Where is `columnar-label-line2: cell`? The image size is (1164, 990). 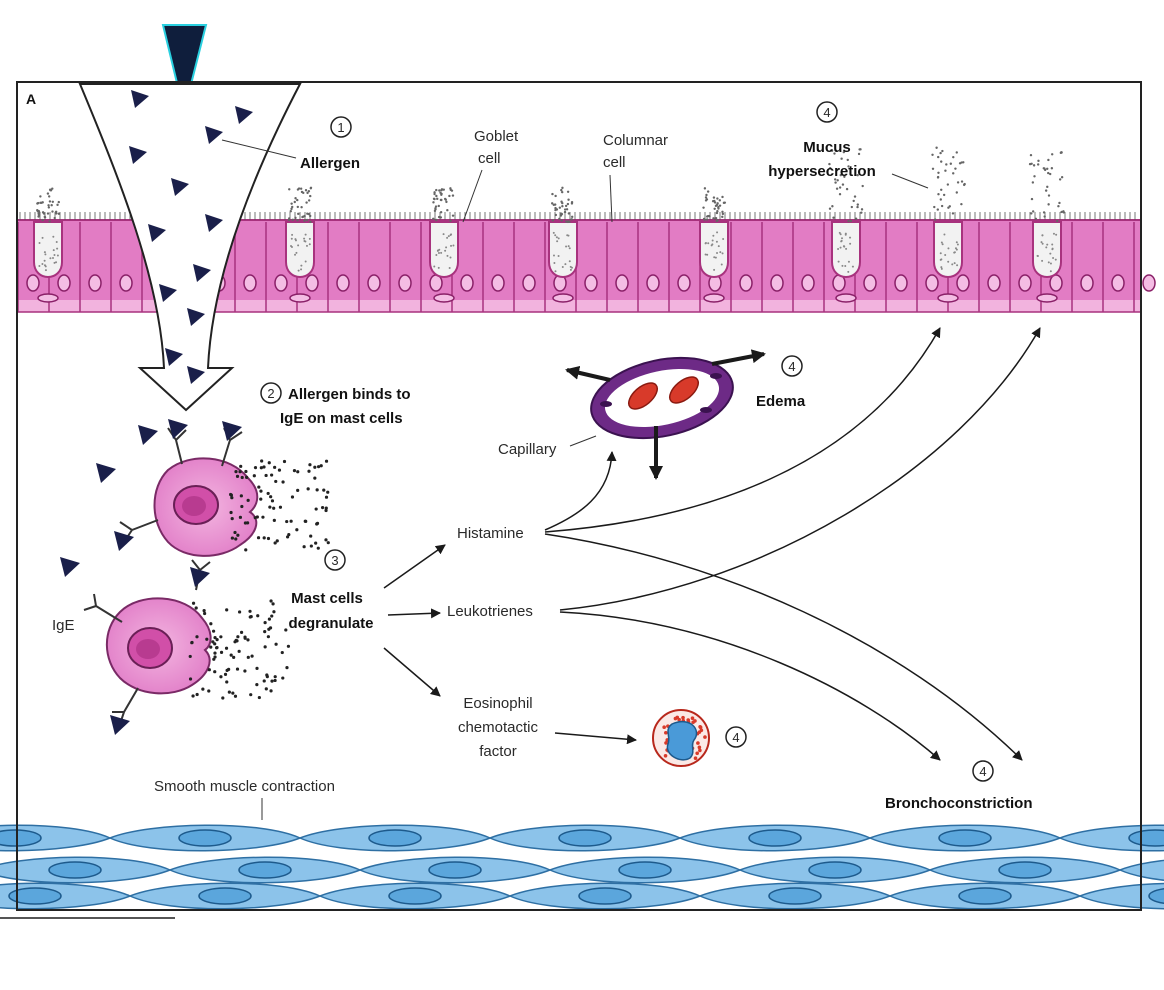
columnar-label-line2: cell is located at coordinates (614, 162).